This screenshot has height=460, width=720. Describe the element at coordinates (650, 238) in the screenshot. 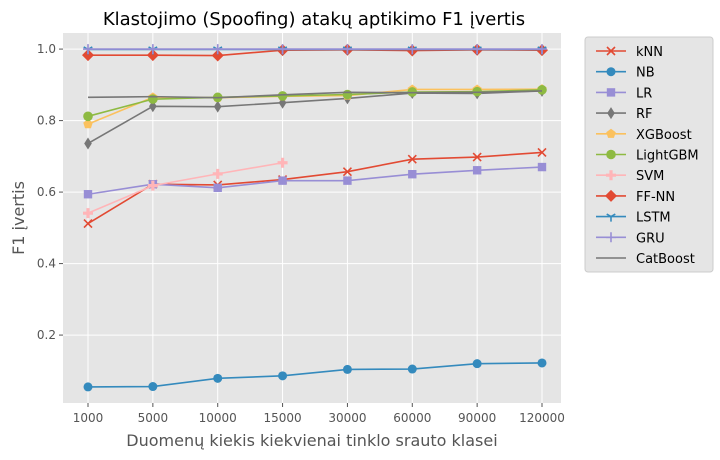

I see `legend-label: GRU` at that location.